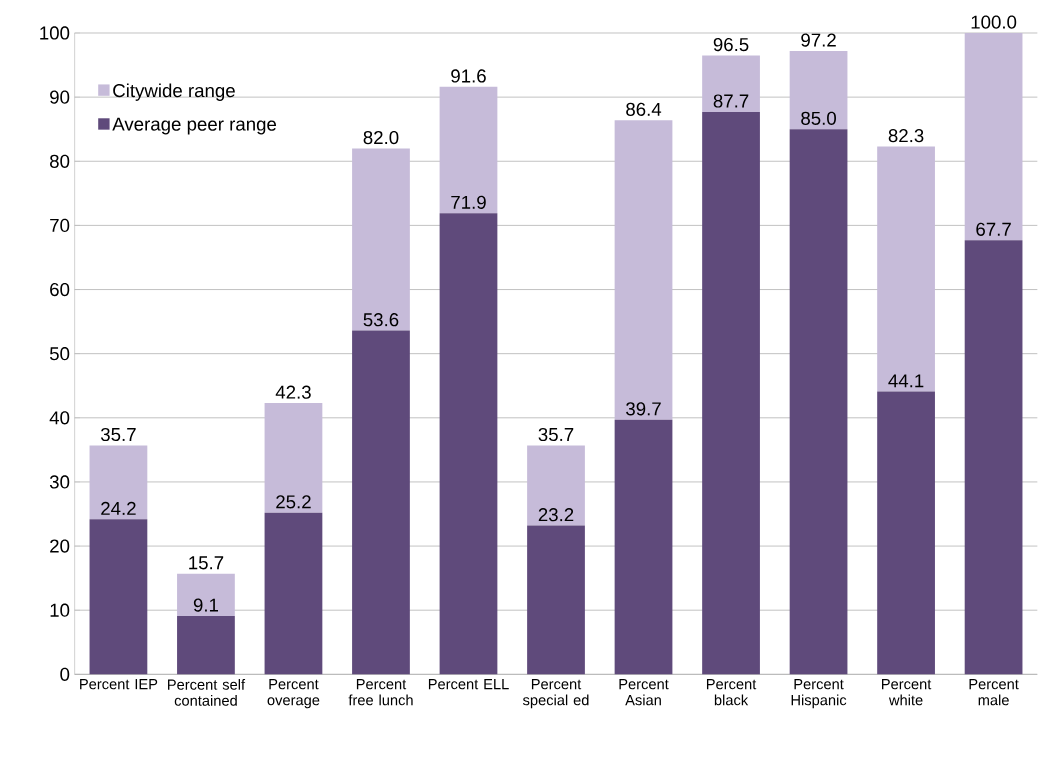  Describe the element at coordinates (293, 502) in the screenshot. I see `data-label: 25.2` at that location.